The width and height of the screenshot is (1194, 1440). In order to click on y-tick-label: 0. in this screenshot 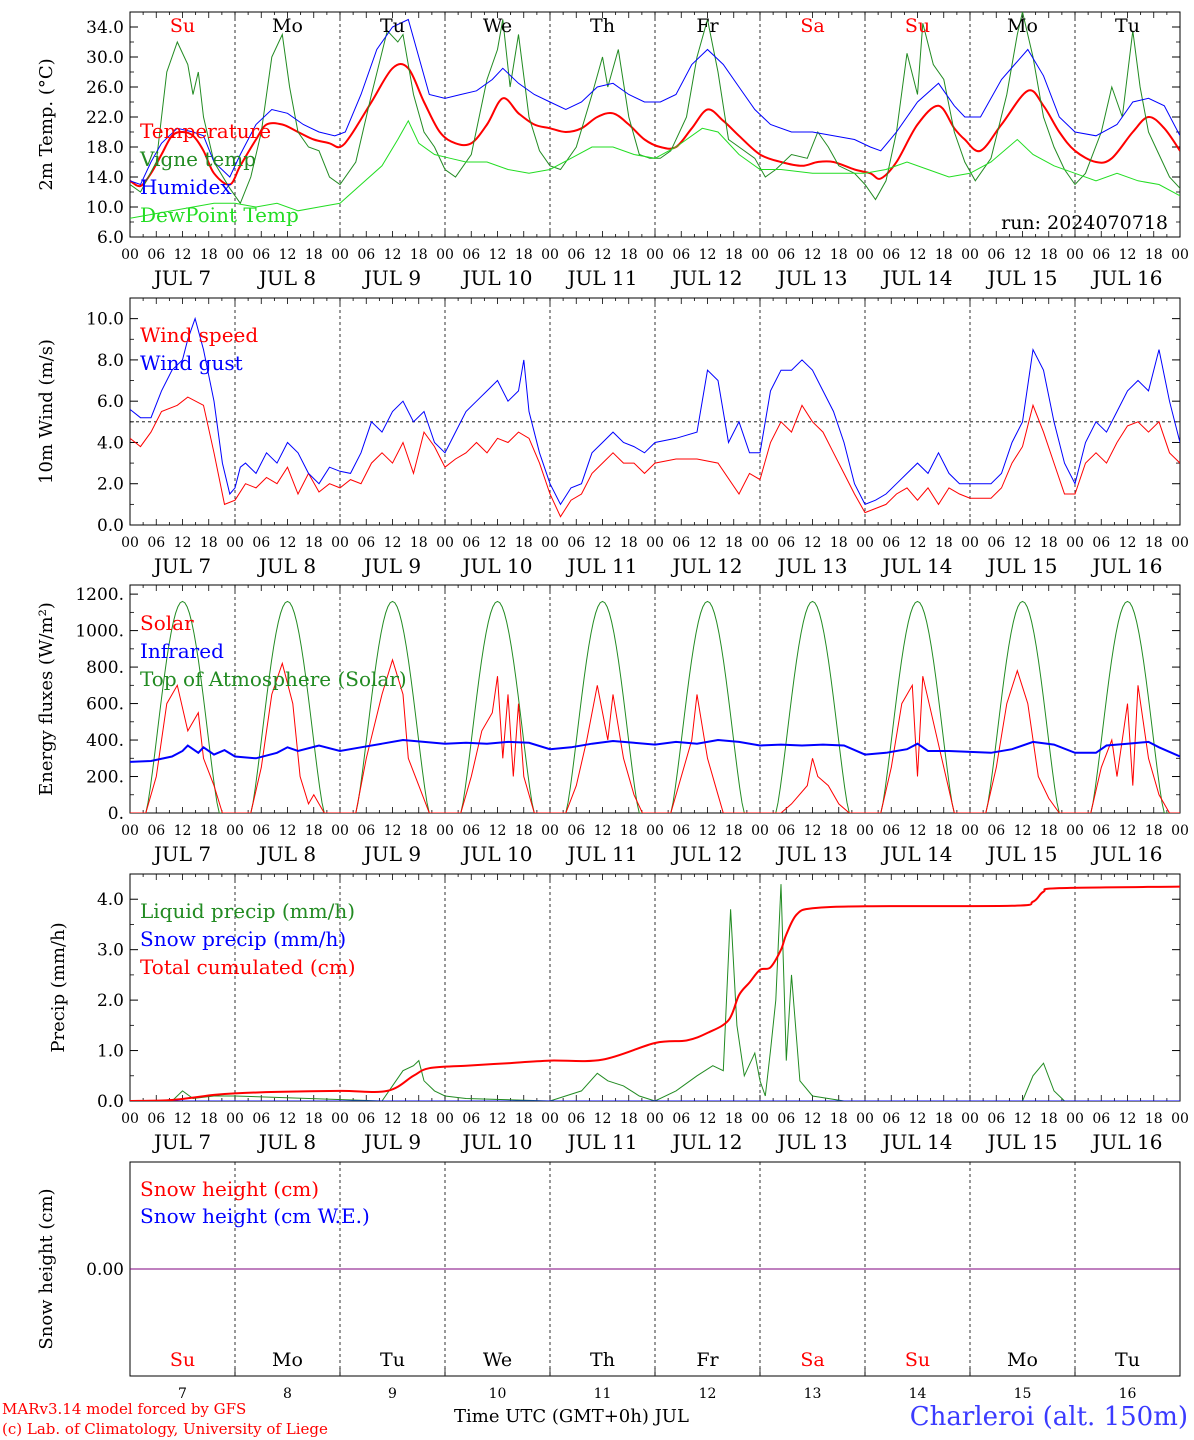, I will do `click(116, 814)`.